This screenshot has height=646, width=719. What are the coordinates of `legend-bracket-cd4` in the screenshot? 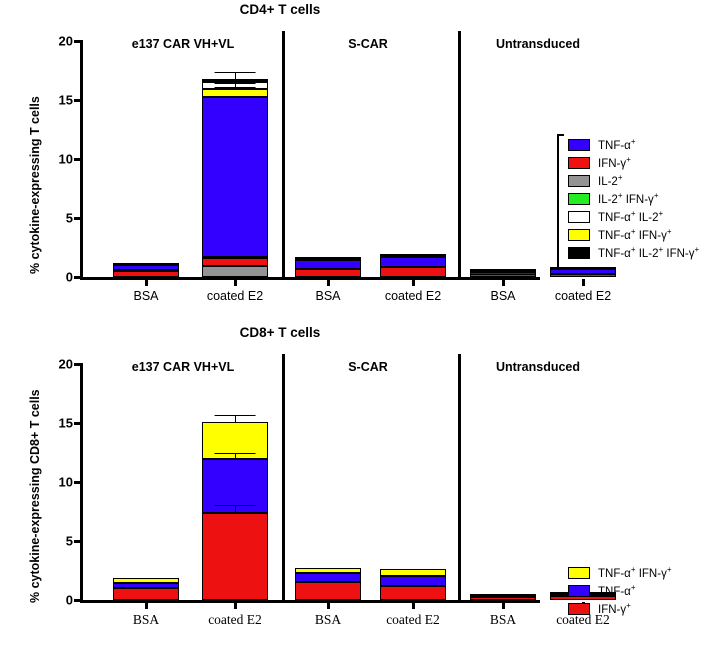 It's located at (560, 202).